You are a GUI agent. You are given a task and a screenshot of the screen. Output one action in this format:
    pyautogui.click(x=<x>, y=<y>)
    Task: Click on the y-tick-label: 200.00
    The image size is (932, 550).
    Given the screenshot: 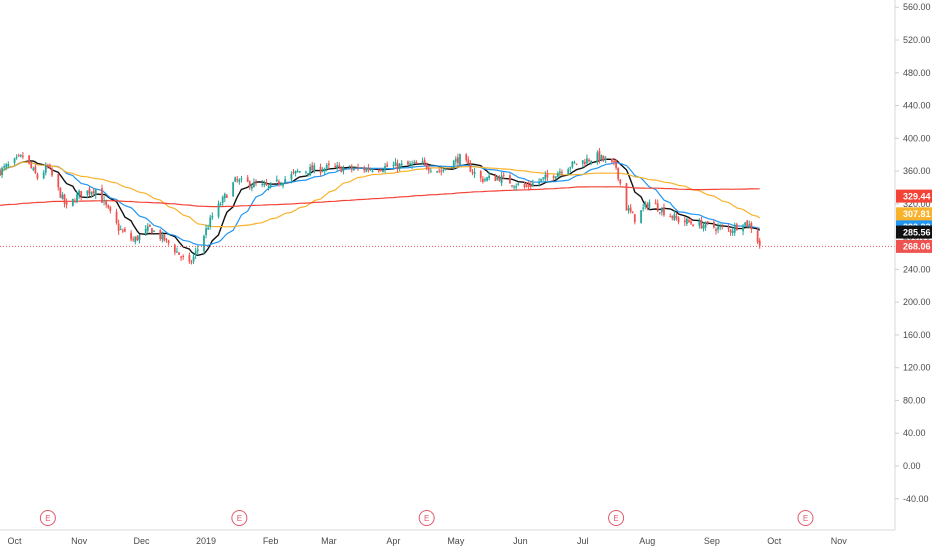 What is the action you would take?
    pyautogui.click(x=917, y=302)
    